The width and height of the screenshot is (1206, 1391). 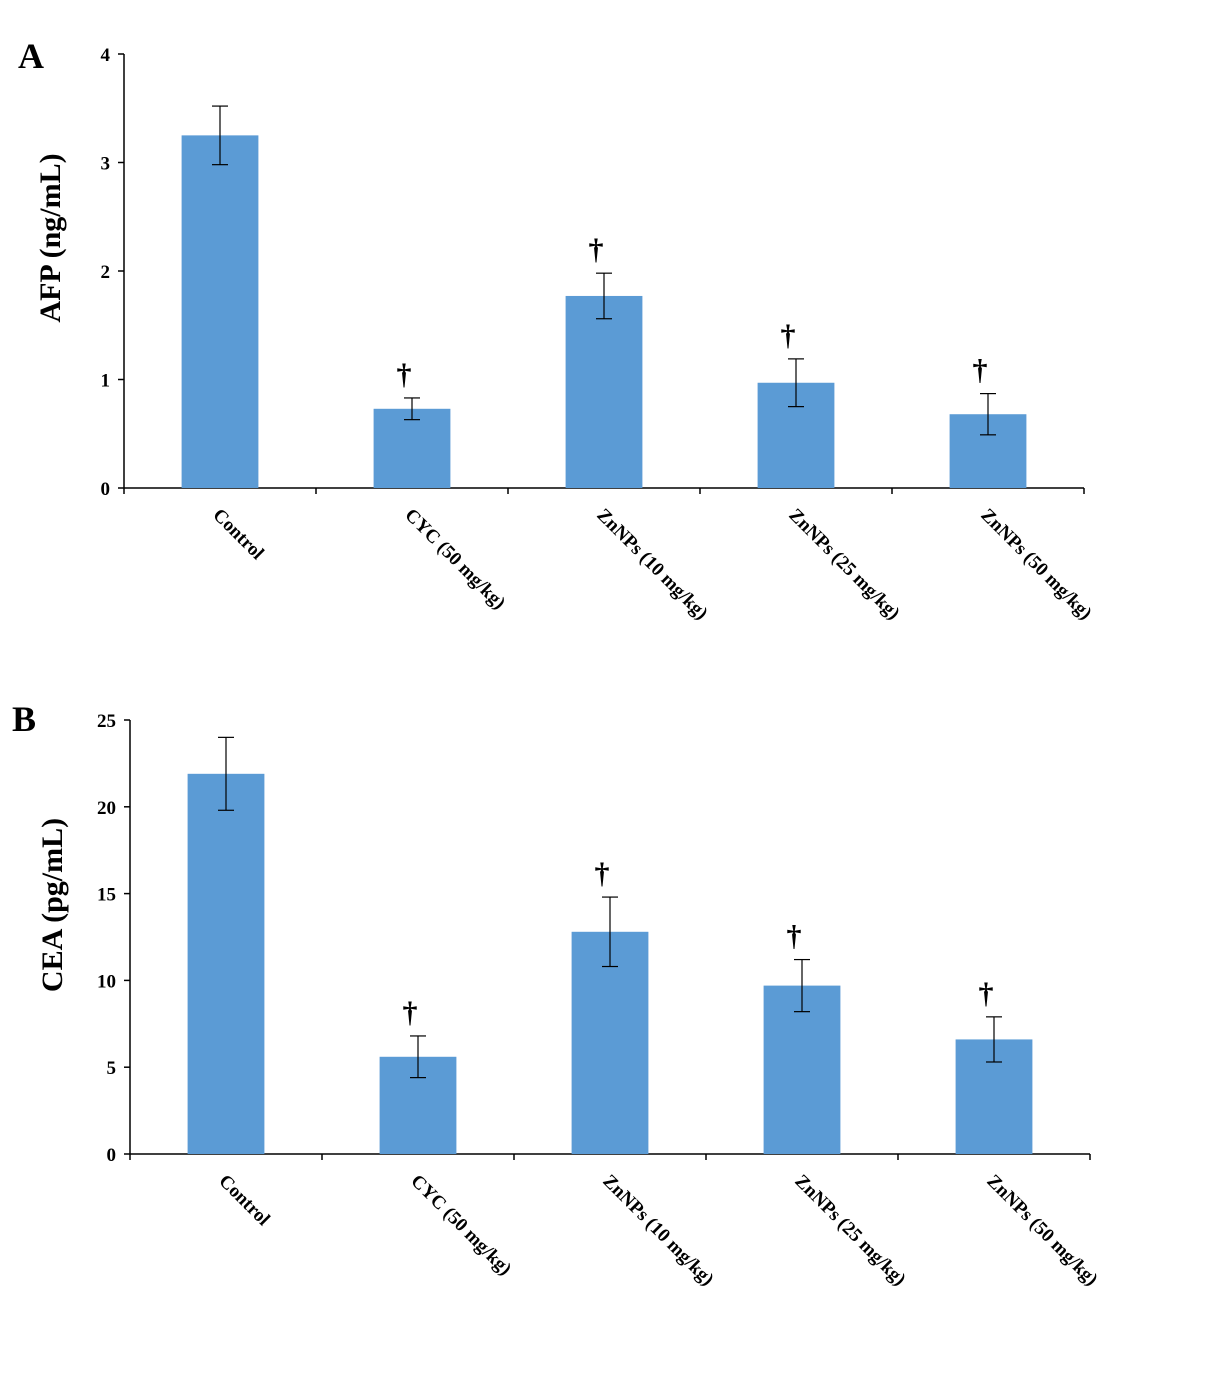 What do you see at coordinates (24, 719) in the screenshot?
I see `panel-b-label: B` at bounding box center [24, 719].